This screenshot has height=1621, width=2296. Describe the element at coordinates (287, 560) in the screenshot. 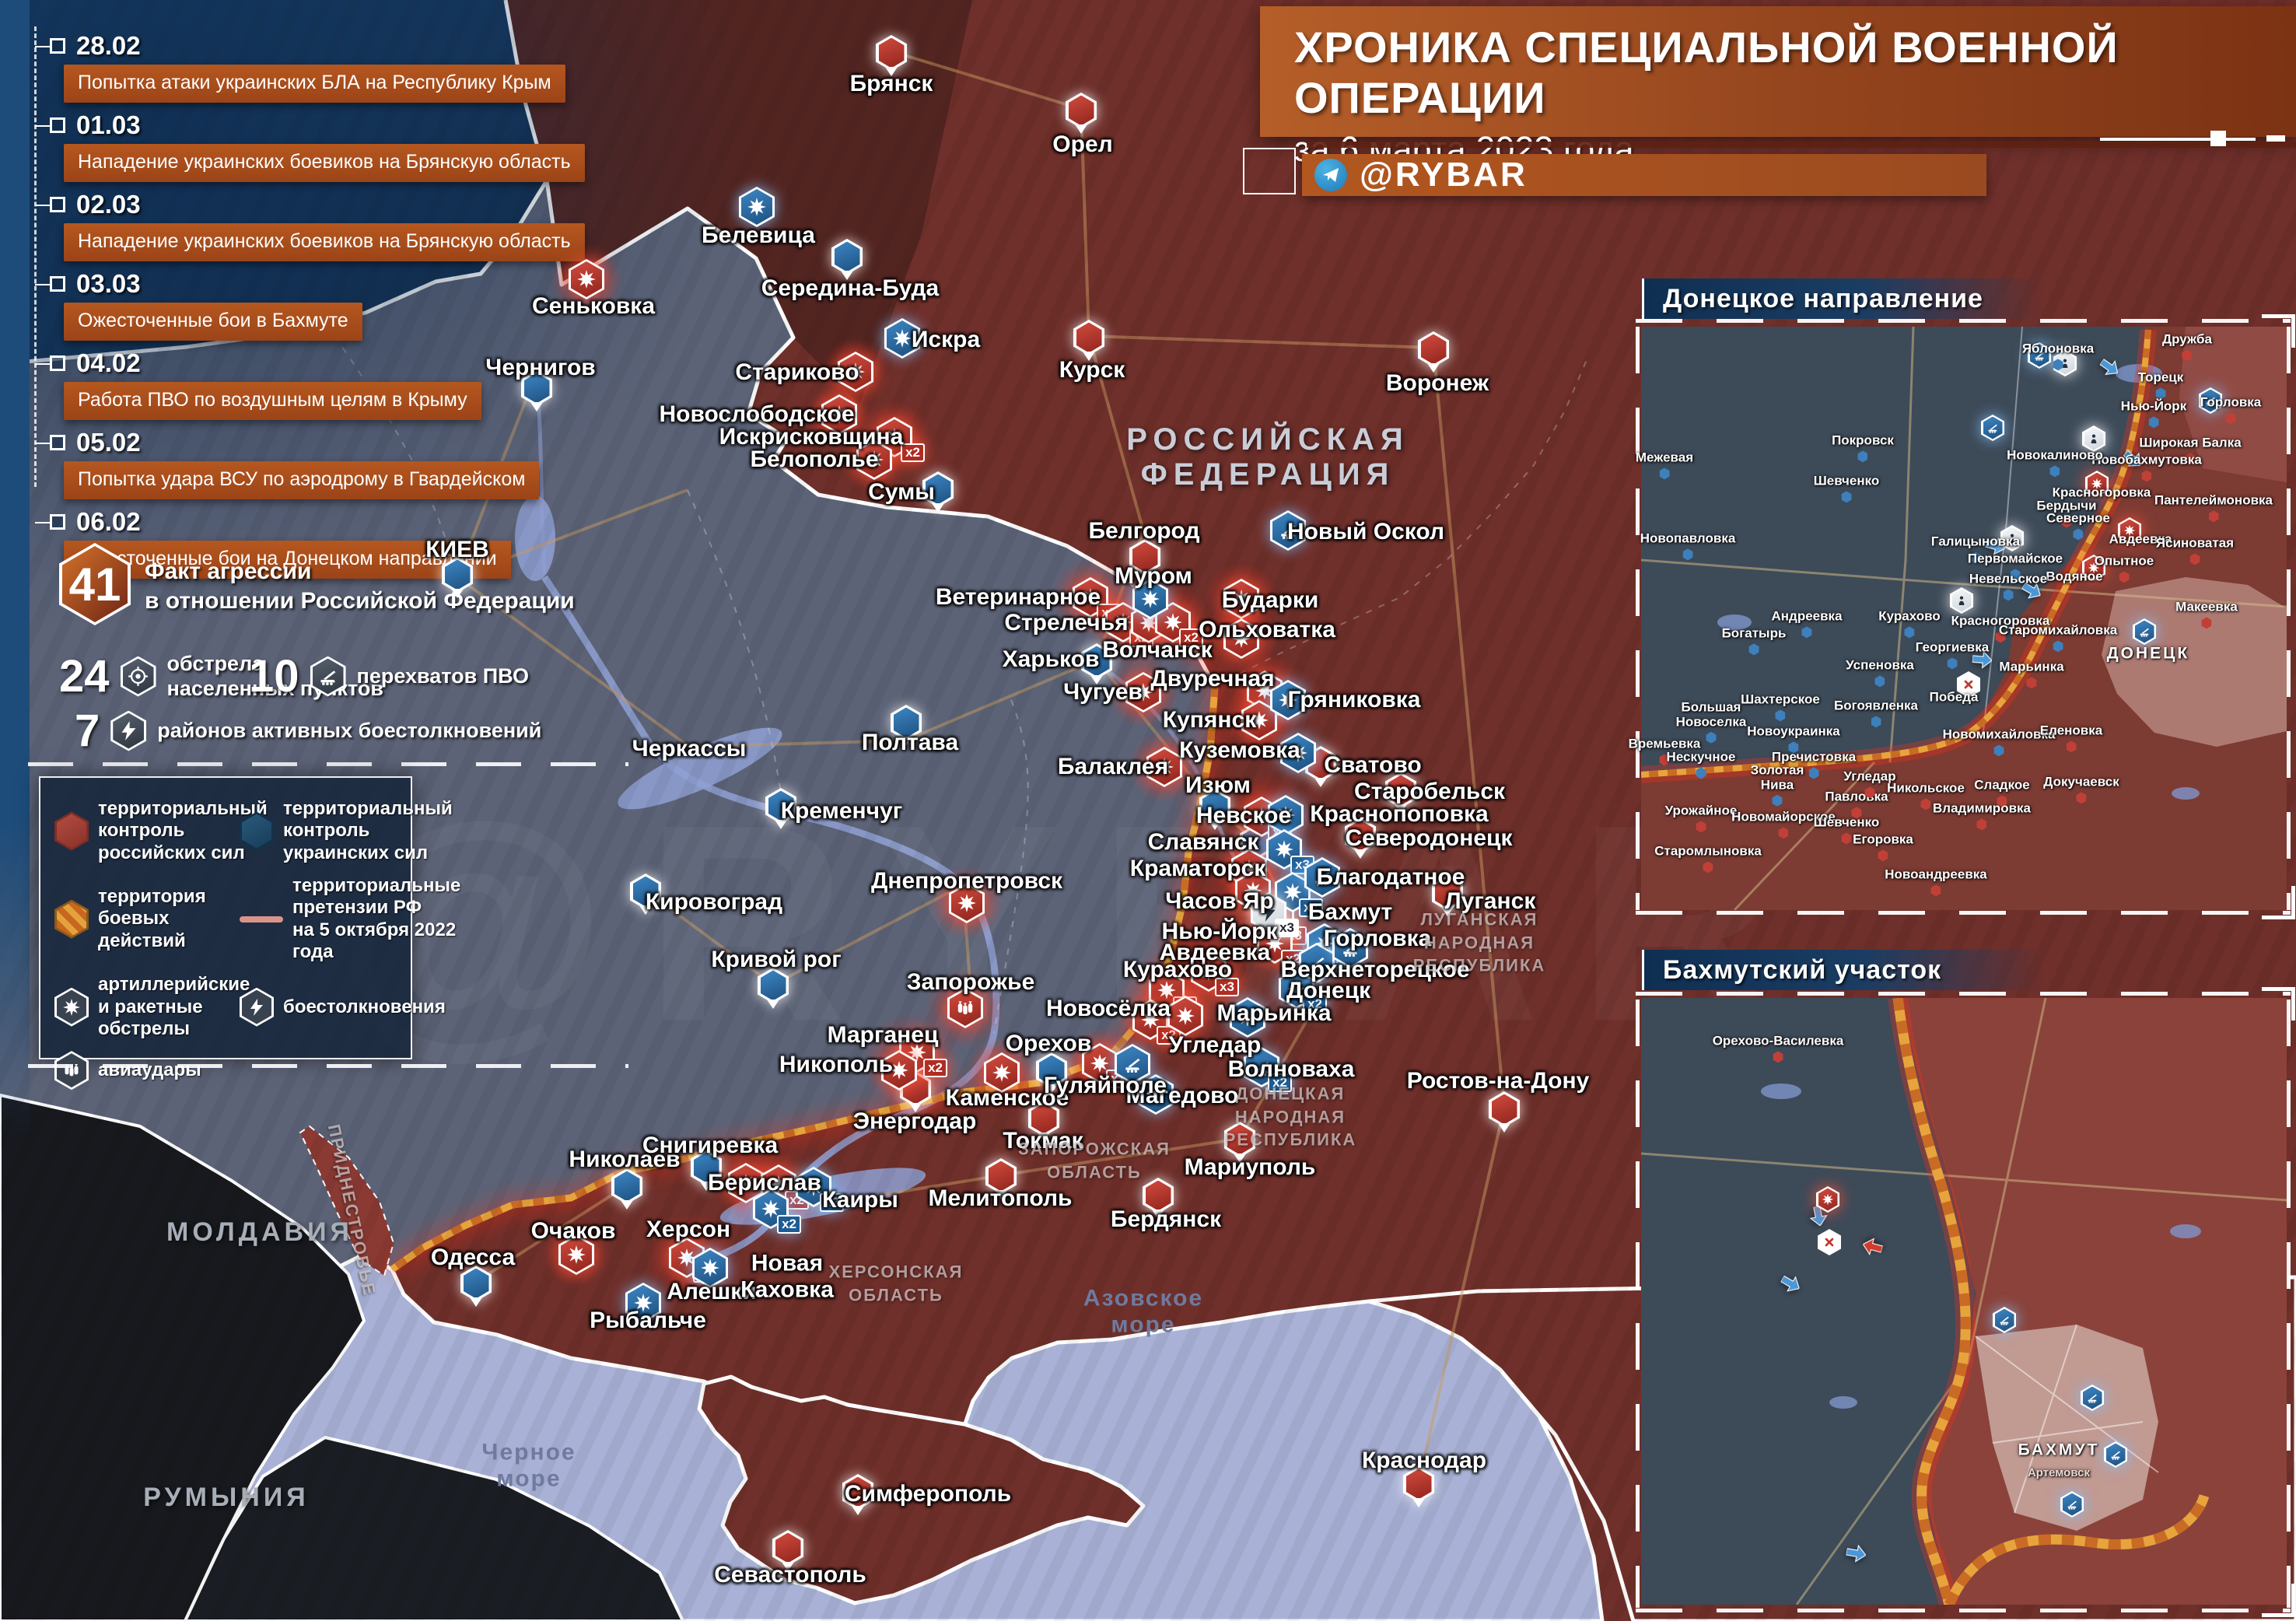

I see `timeline-event-text: Ожесточенные бои на Донецком направлении` at that location.